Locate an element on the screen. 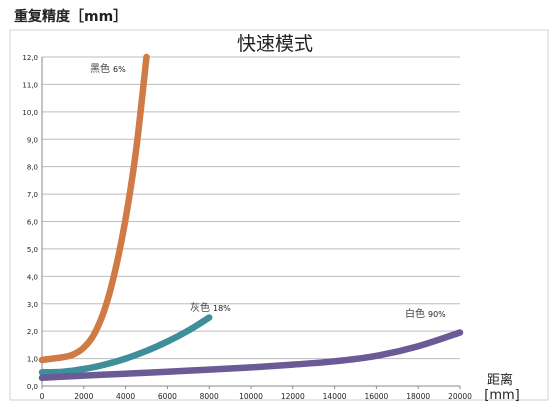 This screenshot has width=554, height=406. series-label-gray: 灰色 18% is located at coordinates (210, 307).